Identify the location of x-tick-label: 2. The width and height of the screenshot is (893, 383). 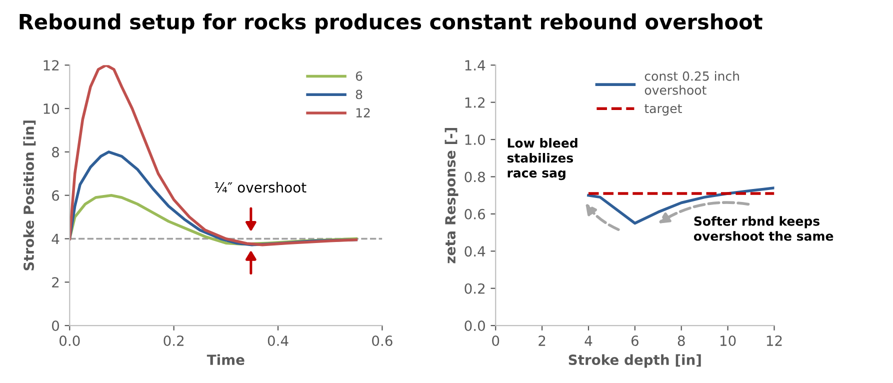
(542, 341).